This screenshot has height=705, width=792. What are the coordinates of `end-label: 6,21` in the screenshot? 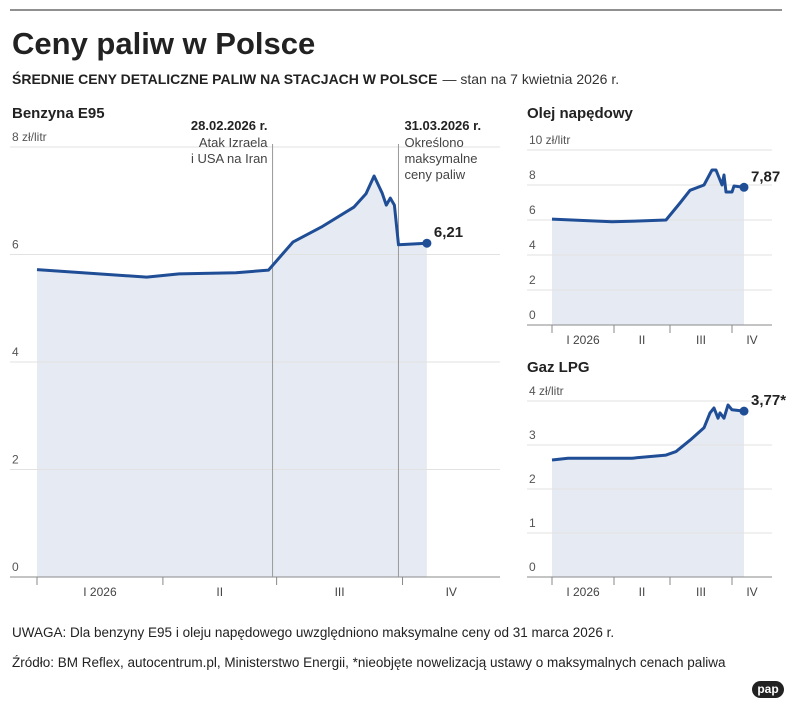 It's located at (448, 232).